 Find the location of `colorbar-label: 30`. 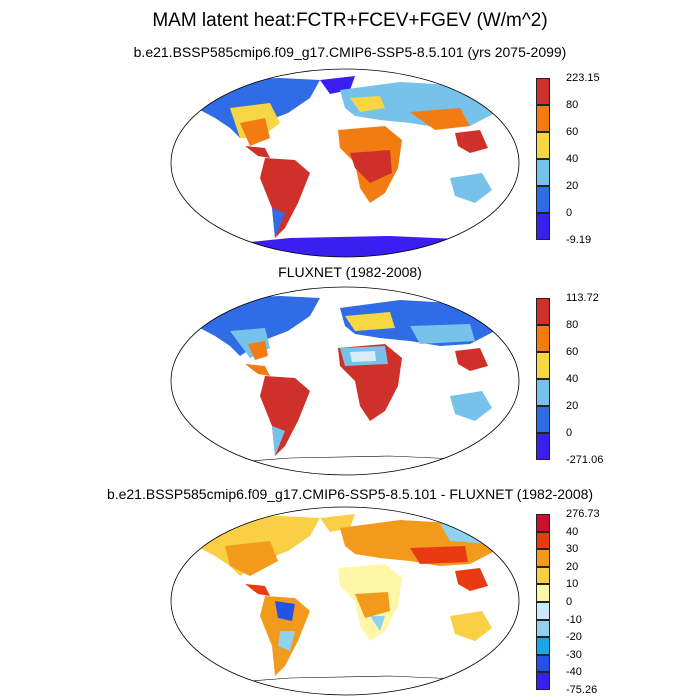

colorbar-label: 30 is located at coordinates (572, 549).